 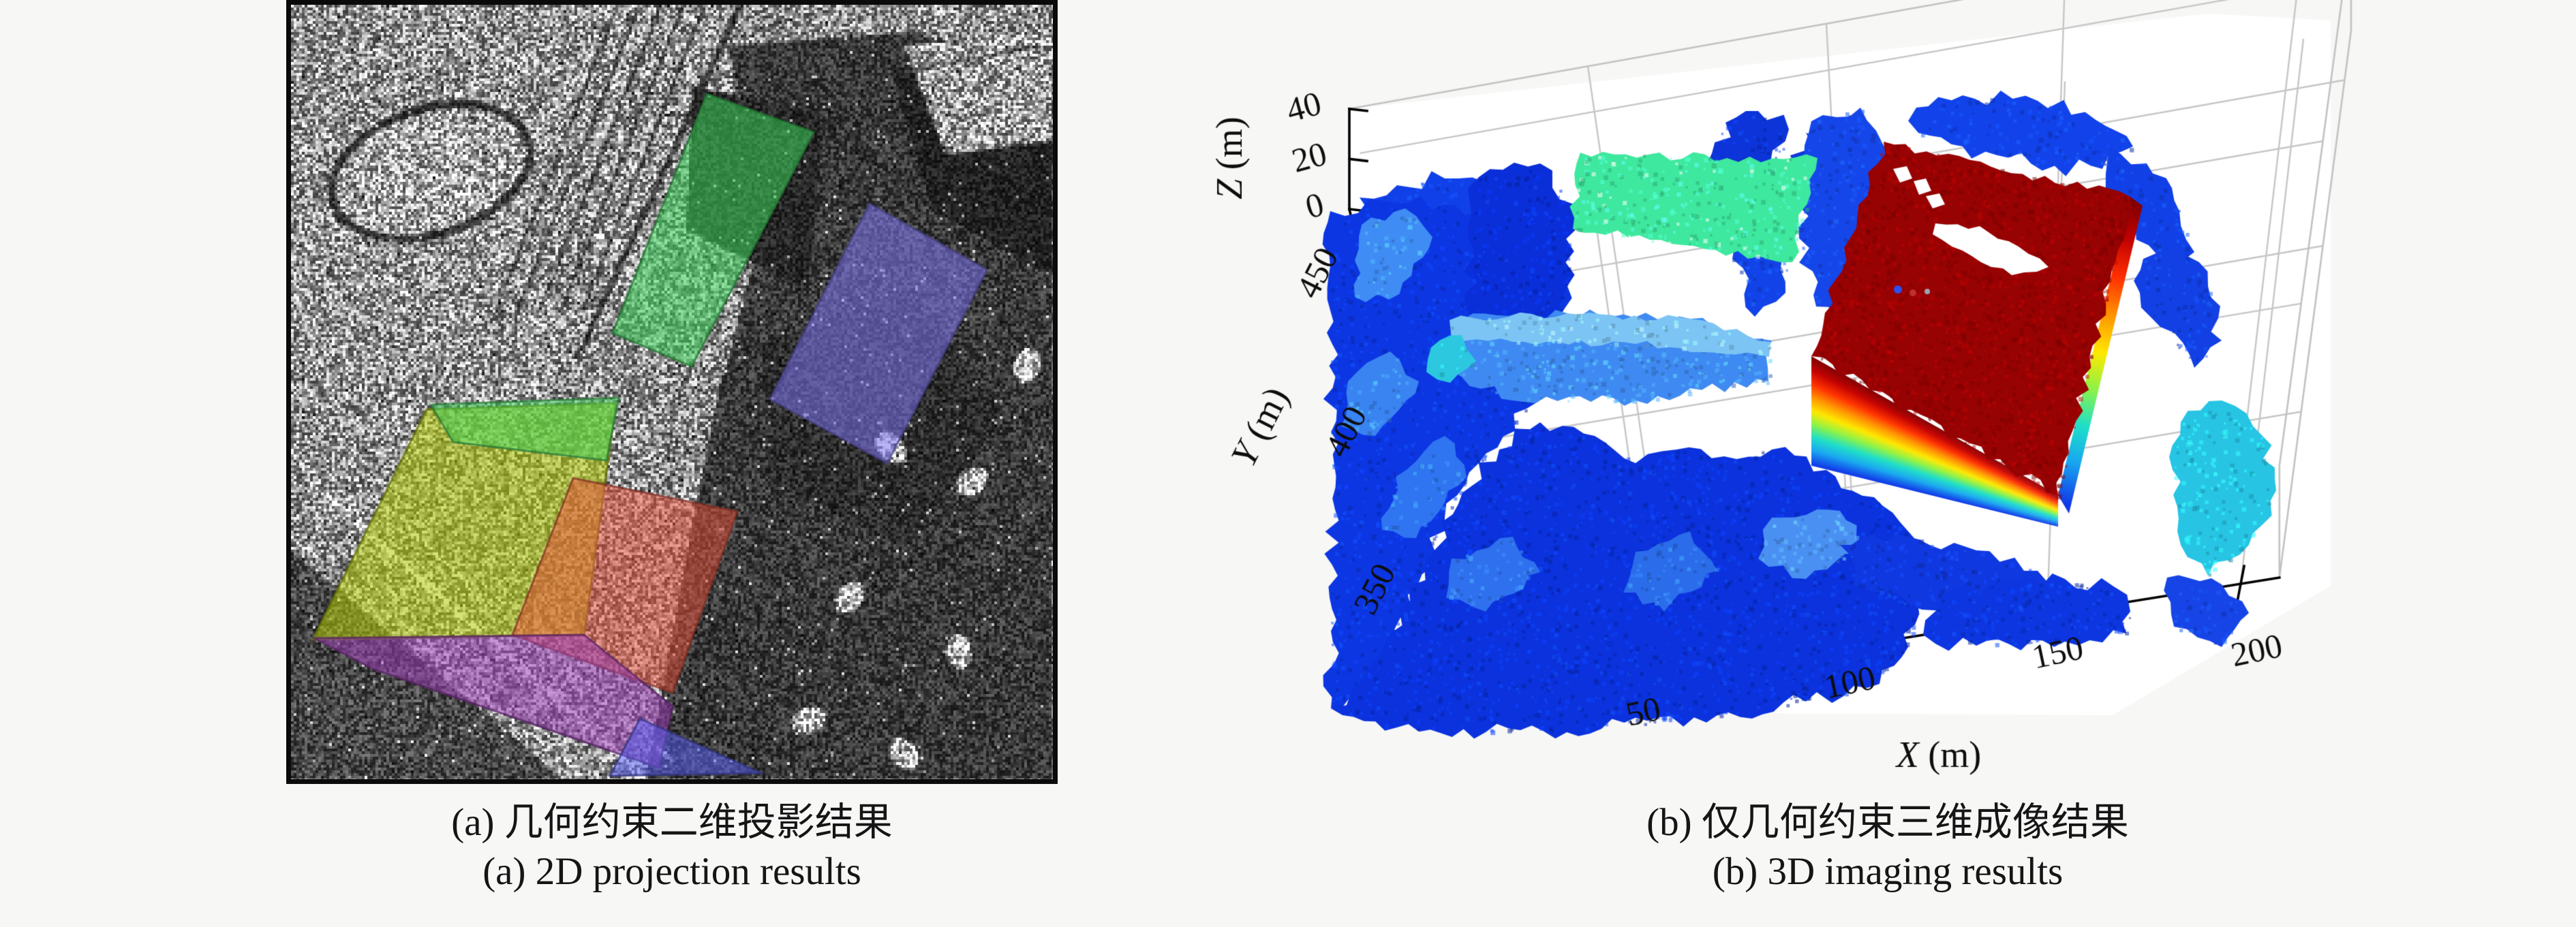 I want to click on caption-b-chinese: (b) 仅几何约束三维成像结果, so click(x=1888, y=822).